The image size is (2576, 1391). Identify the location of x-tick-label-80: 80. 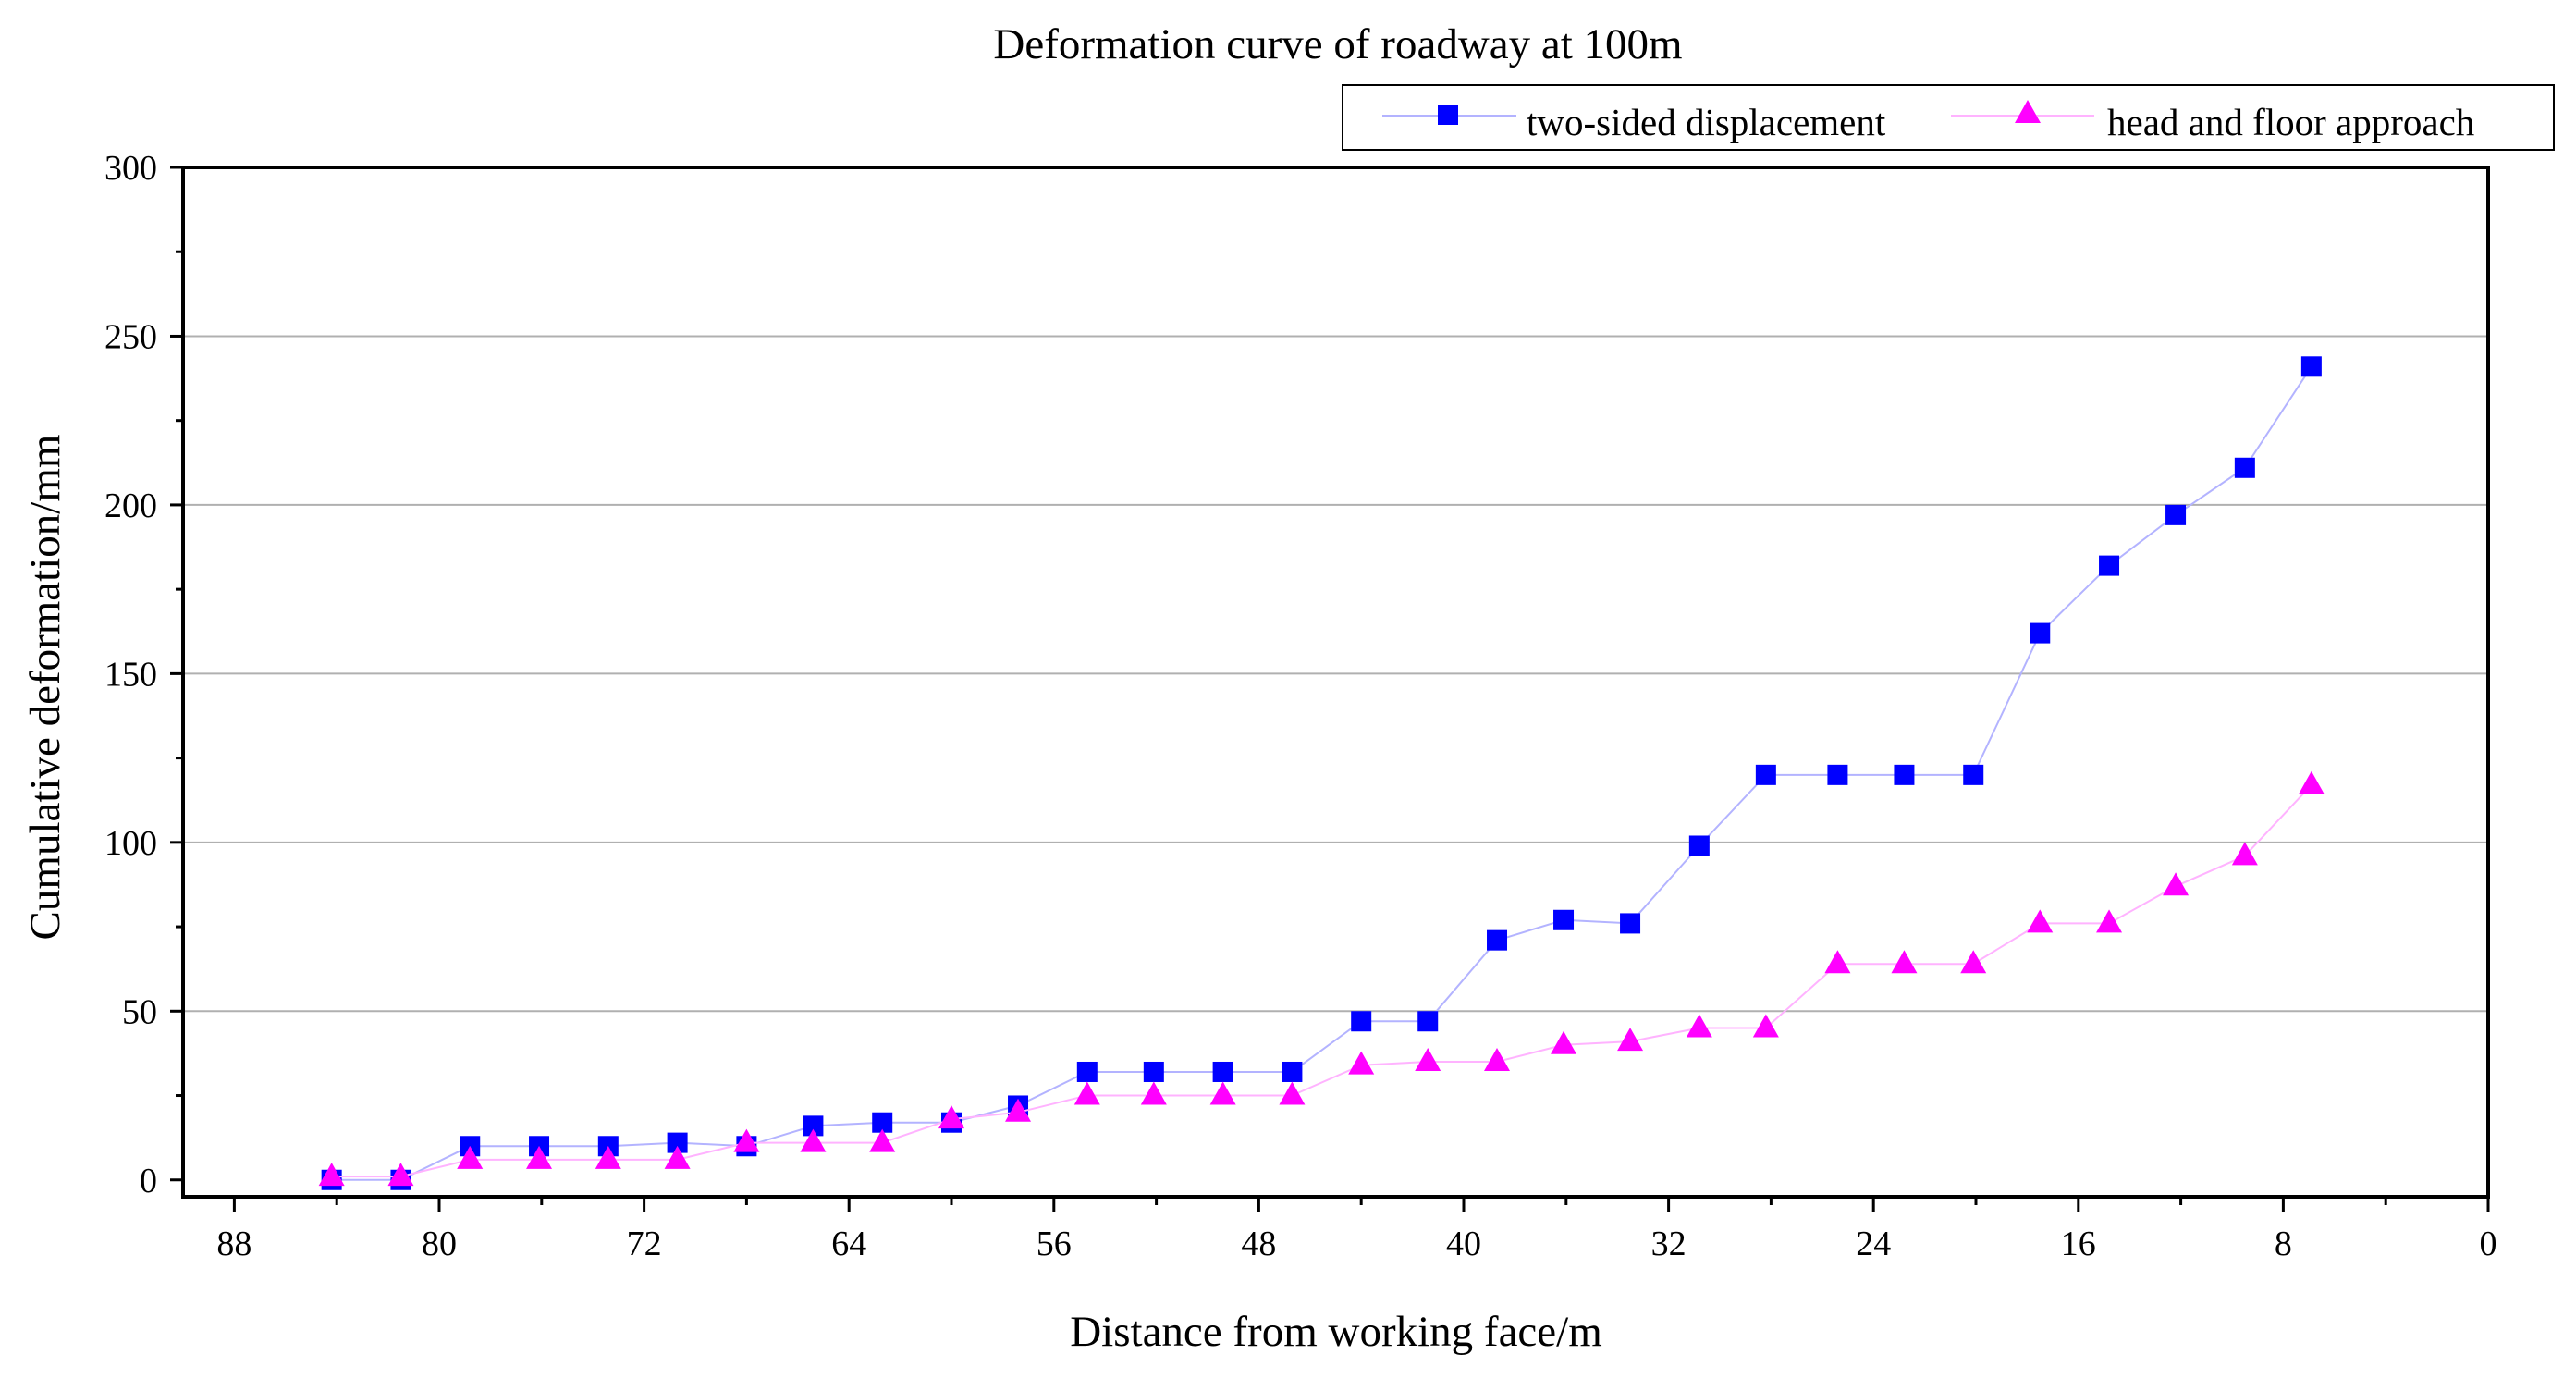
(440, 1244).